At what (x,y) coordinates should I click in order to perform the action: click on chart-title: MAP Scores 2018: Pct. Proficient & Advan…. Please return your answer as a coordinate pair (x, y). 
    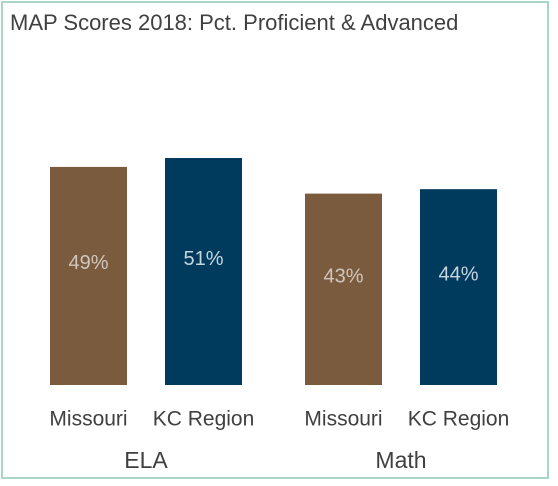
    Looking at the image, I should click on (234, 22).